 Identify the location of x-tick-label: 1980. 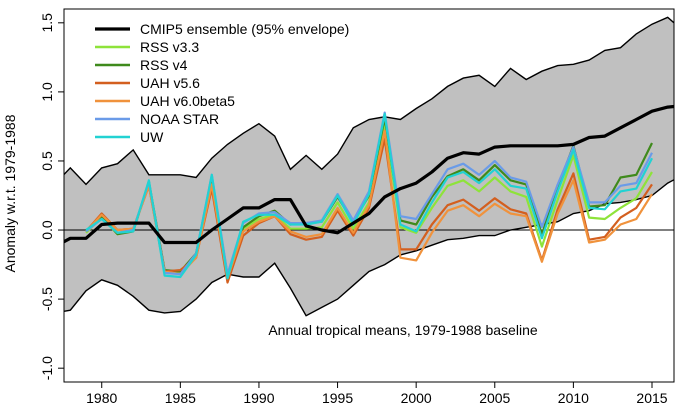
(101, 398).